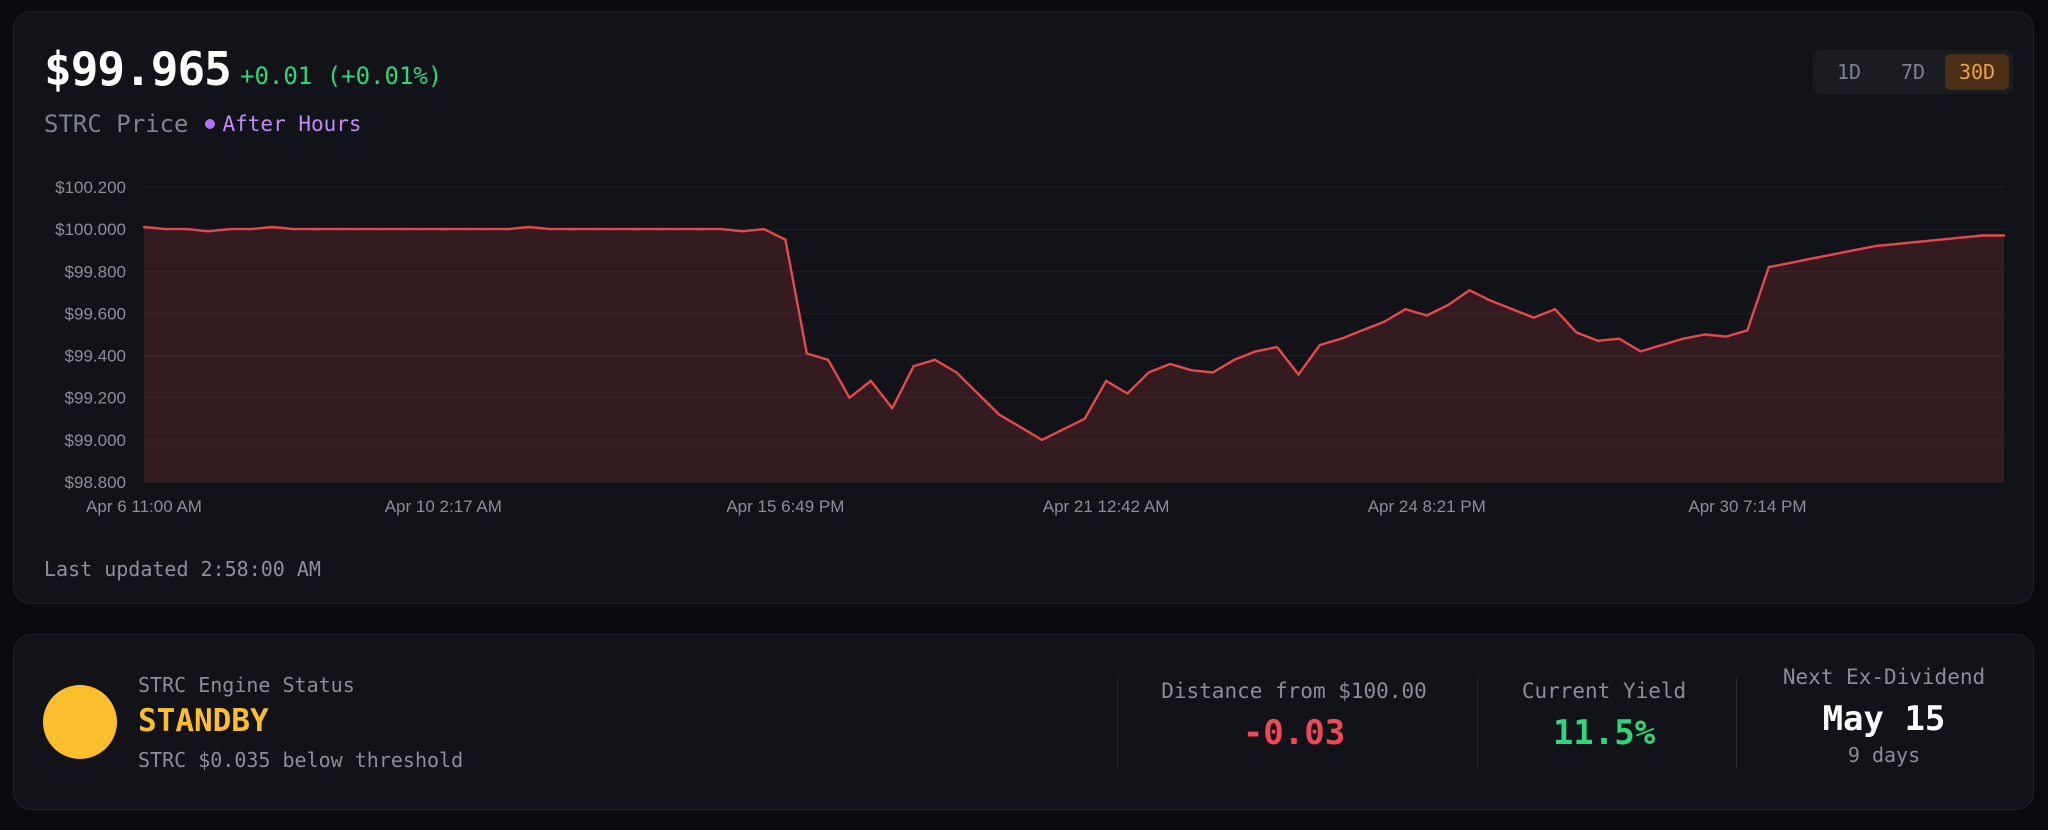 The image size is (2048, 830). What do you see at coordinates (95, 482) in the screenshot?
I see `y-tick-label: $98.800` at bounding box center [95, 482].